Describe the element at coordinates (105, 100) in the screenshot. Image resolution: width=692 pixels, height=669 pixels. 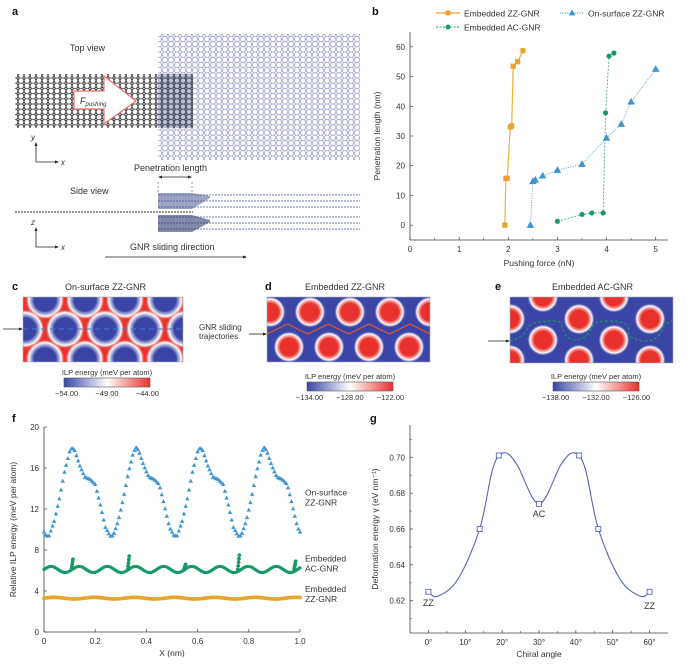
I see `pushing-force-arrow` at that location.